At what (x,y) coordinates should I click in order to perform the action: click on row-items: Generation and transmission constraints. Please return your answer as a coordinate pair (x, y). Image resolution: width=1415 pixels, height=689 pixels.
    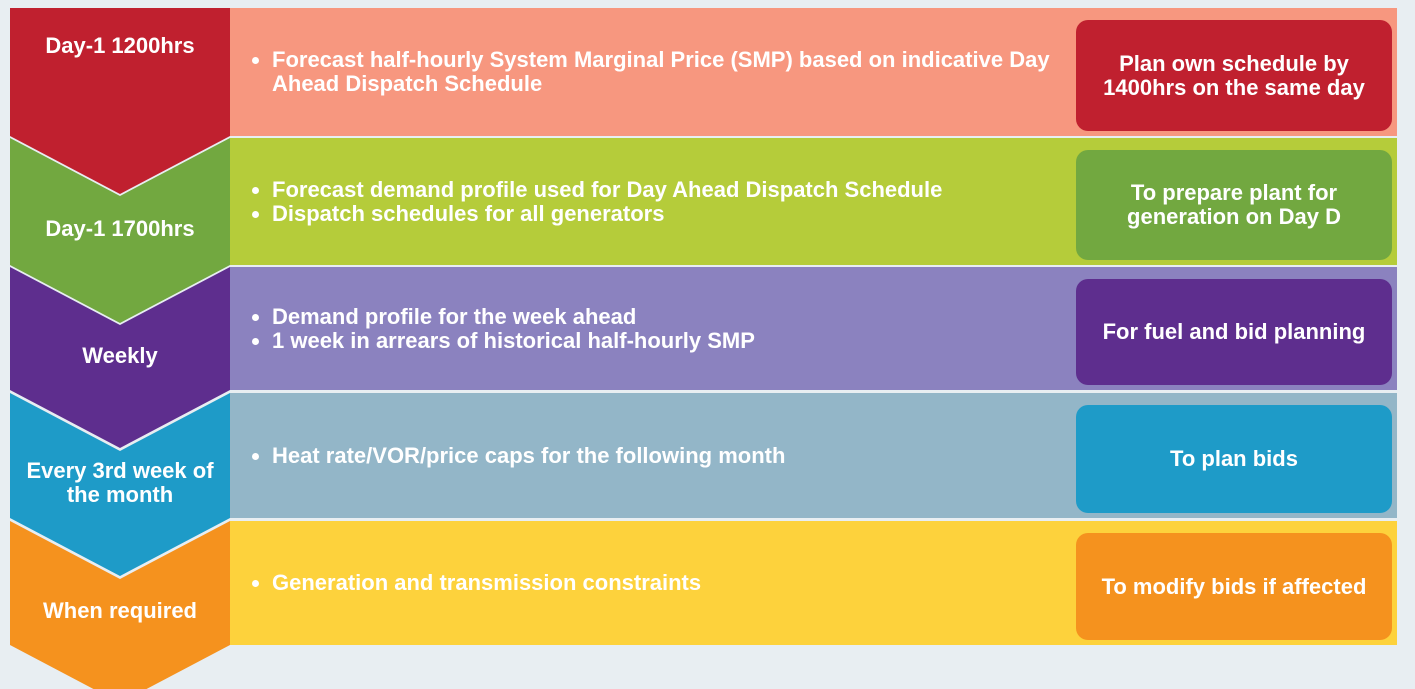
    Looking at the image, I should click on (645, 583).